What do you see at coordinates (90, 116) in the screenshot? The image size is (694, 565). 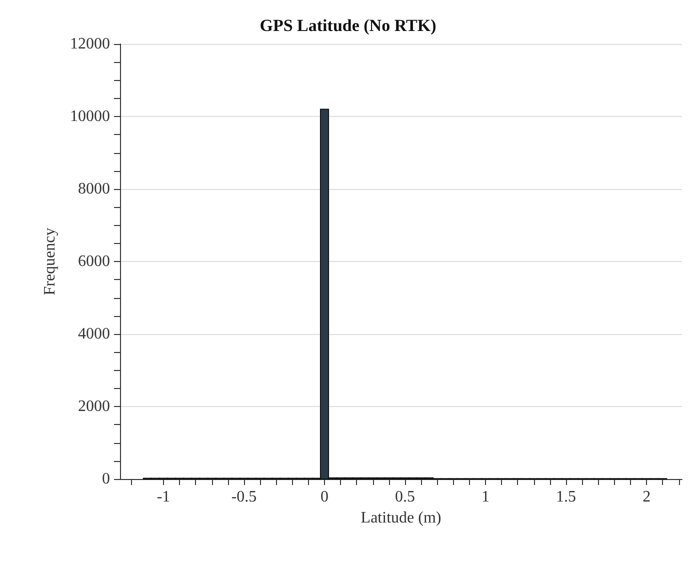 I see `y-tick-label: 10000` at bounding box center [90, 116].